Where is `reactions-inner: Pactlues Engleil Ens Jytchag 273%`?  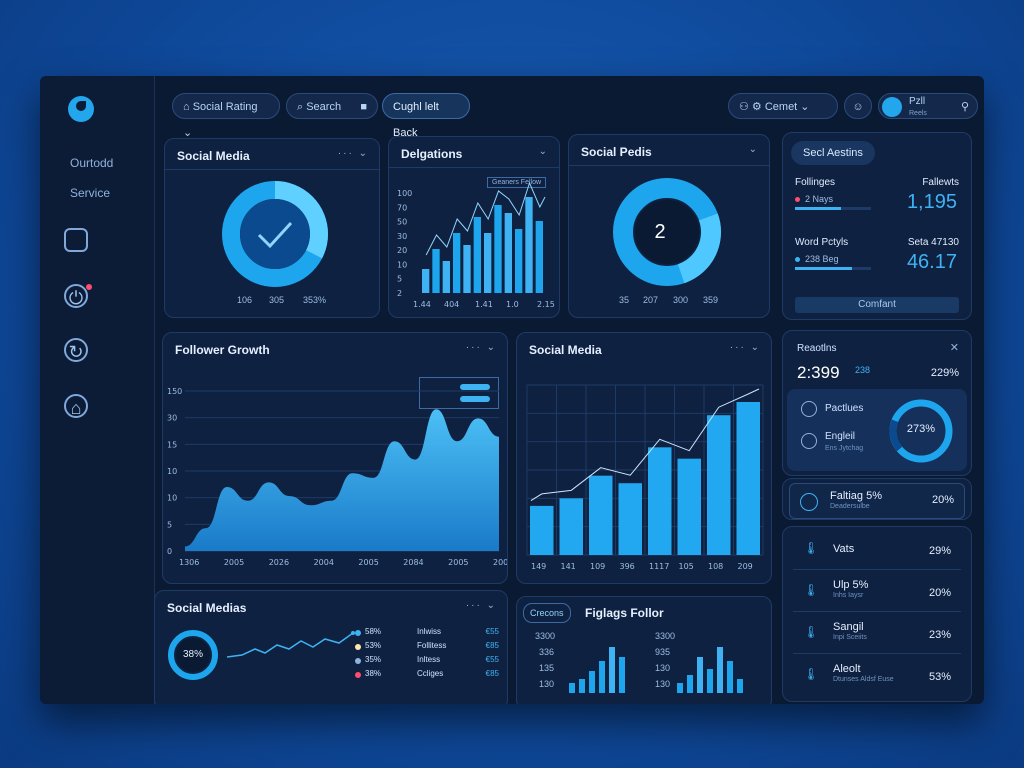
reactions-inner: Pactlues Engleil Ens Jytchag 273% is located at coordinates (877, 430).